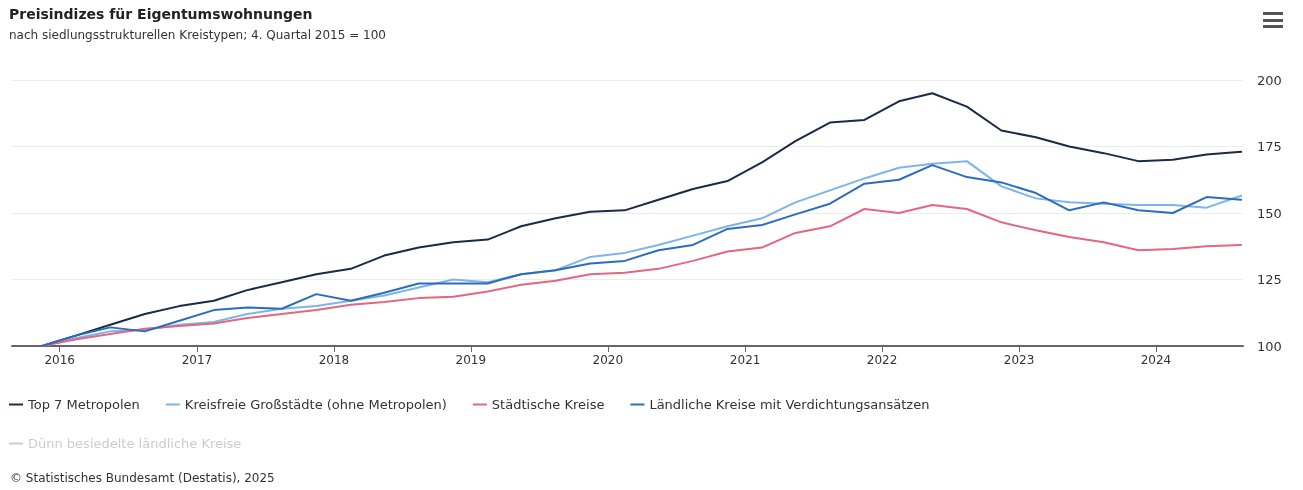  Describe the element at coordinates (334, 360) in the screenshot. I see `x-tick-label: 2018` at that location.